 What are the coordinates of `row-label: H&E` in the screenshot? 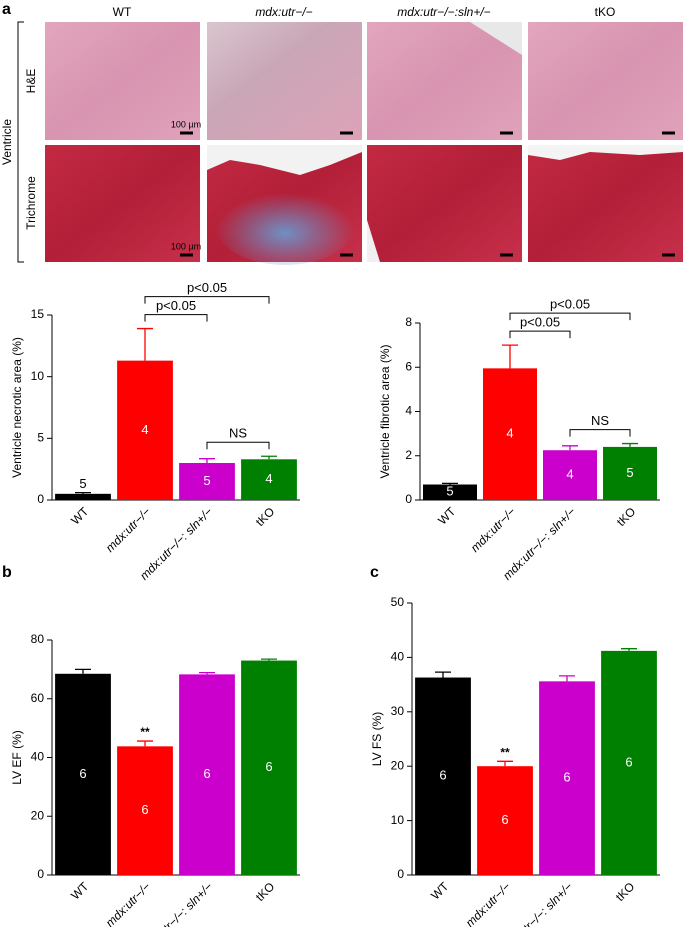 It's located at (31, 81).